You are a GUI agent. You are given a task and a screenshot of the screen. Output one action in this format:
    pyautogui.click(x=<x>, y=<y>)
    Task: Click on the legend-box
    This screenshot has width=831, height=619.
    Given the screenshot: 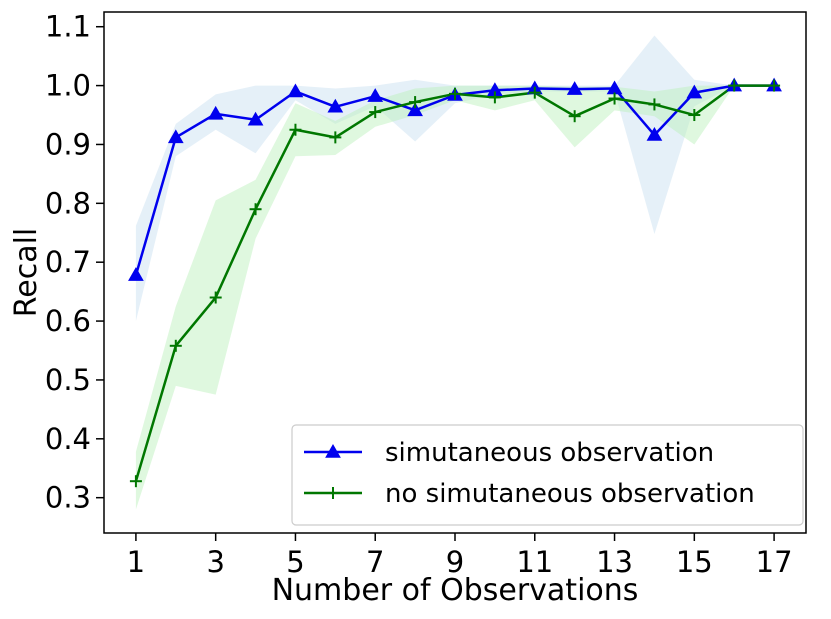 What is the action you would take?
    pyautogui.click(x=547, y=475)
    